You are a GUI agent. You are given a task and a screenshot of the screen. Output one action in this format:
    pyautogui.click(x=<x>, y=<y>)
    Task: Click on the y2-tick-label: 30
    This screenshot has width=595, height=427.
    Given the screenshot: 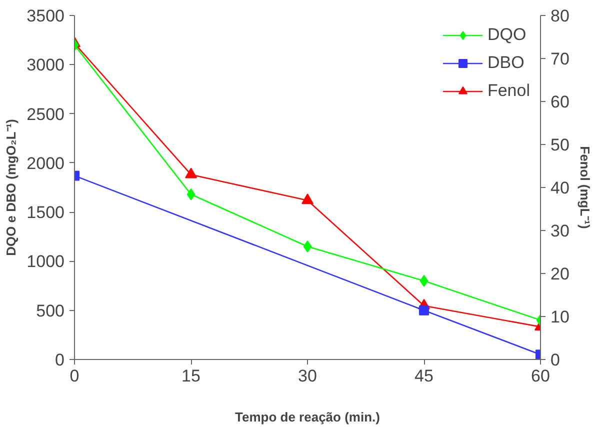 What is the action you would take?
    pyautogui.click(x=560, y=231)
    